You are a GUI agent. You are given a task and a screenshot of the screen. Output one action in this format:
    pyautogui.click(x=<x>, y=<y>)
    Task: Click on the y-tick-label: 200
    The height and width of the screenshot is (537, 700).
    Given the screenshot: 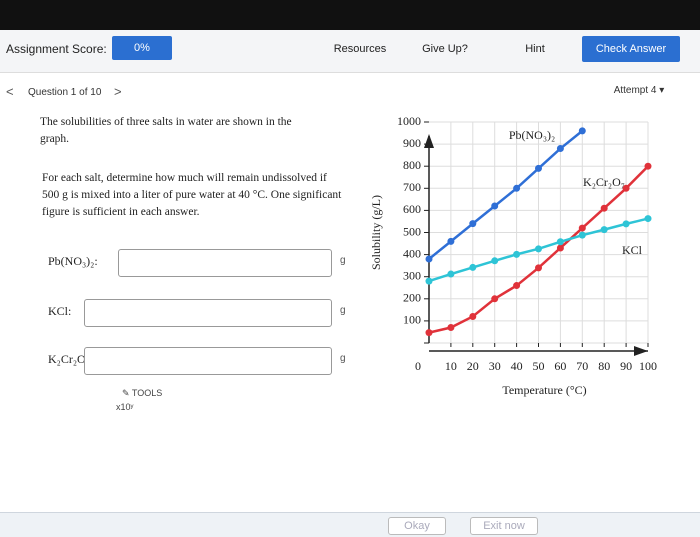 What is the action you would take?
    pyautogui.click(x=412, y=298)
    